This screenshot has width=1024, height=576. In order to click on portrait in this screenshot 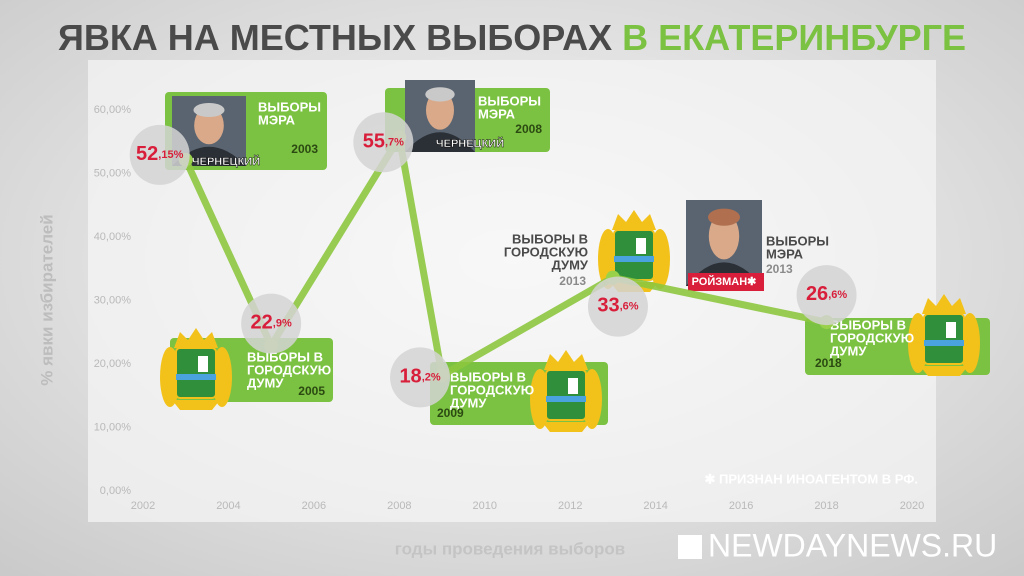, I will do `click(440, 116)`.